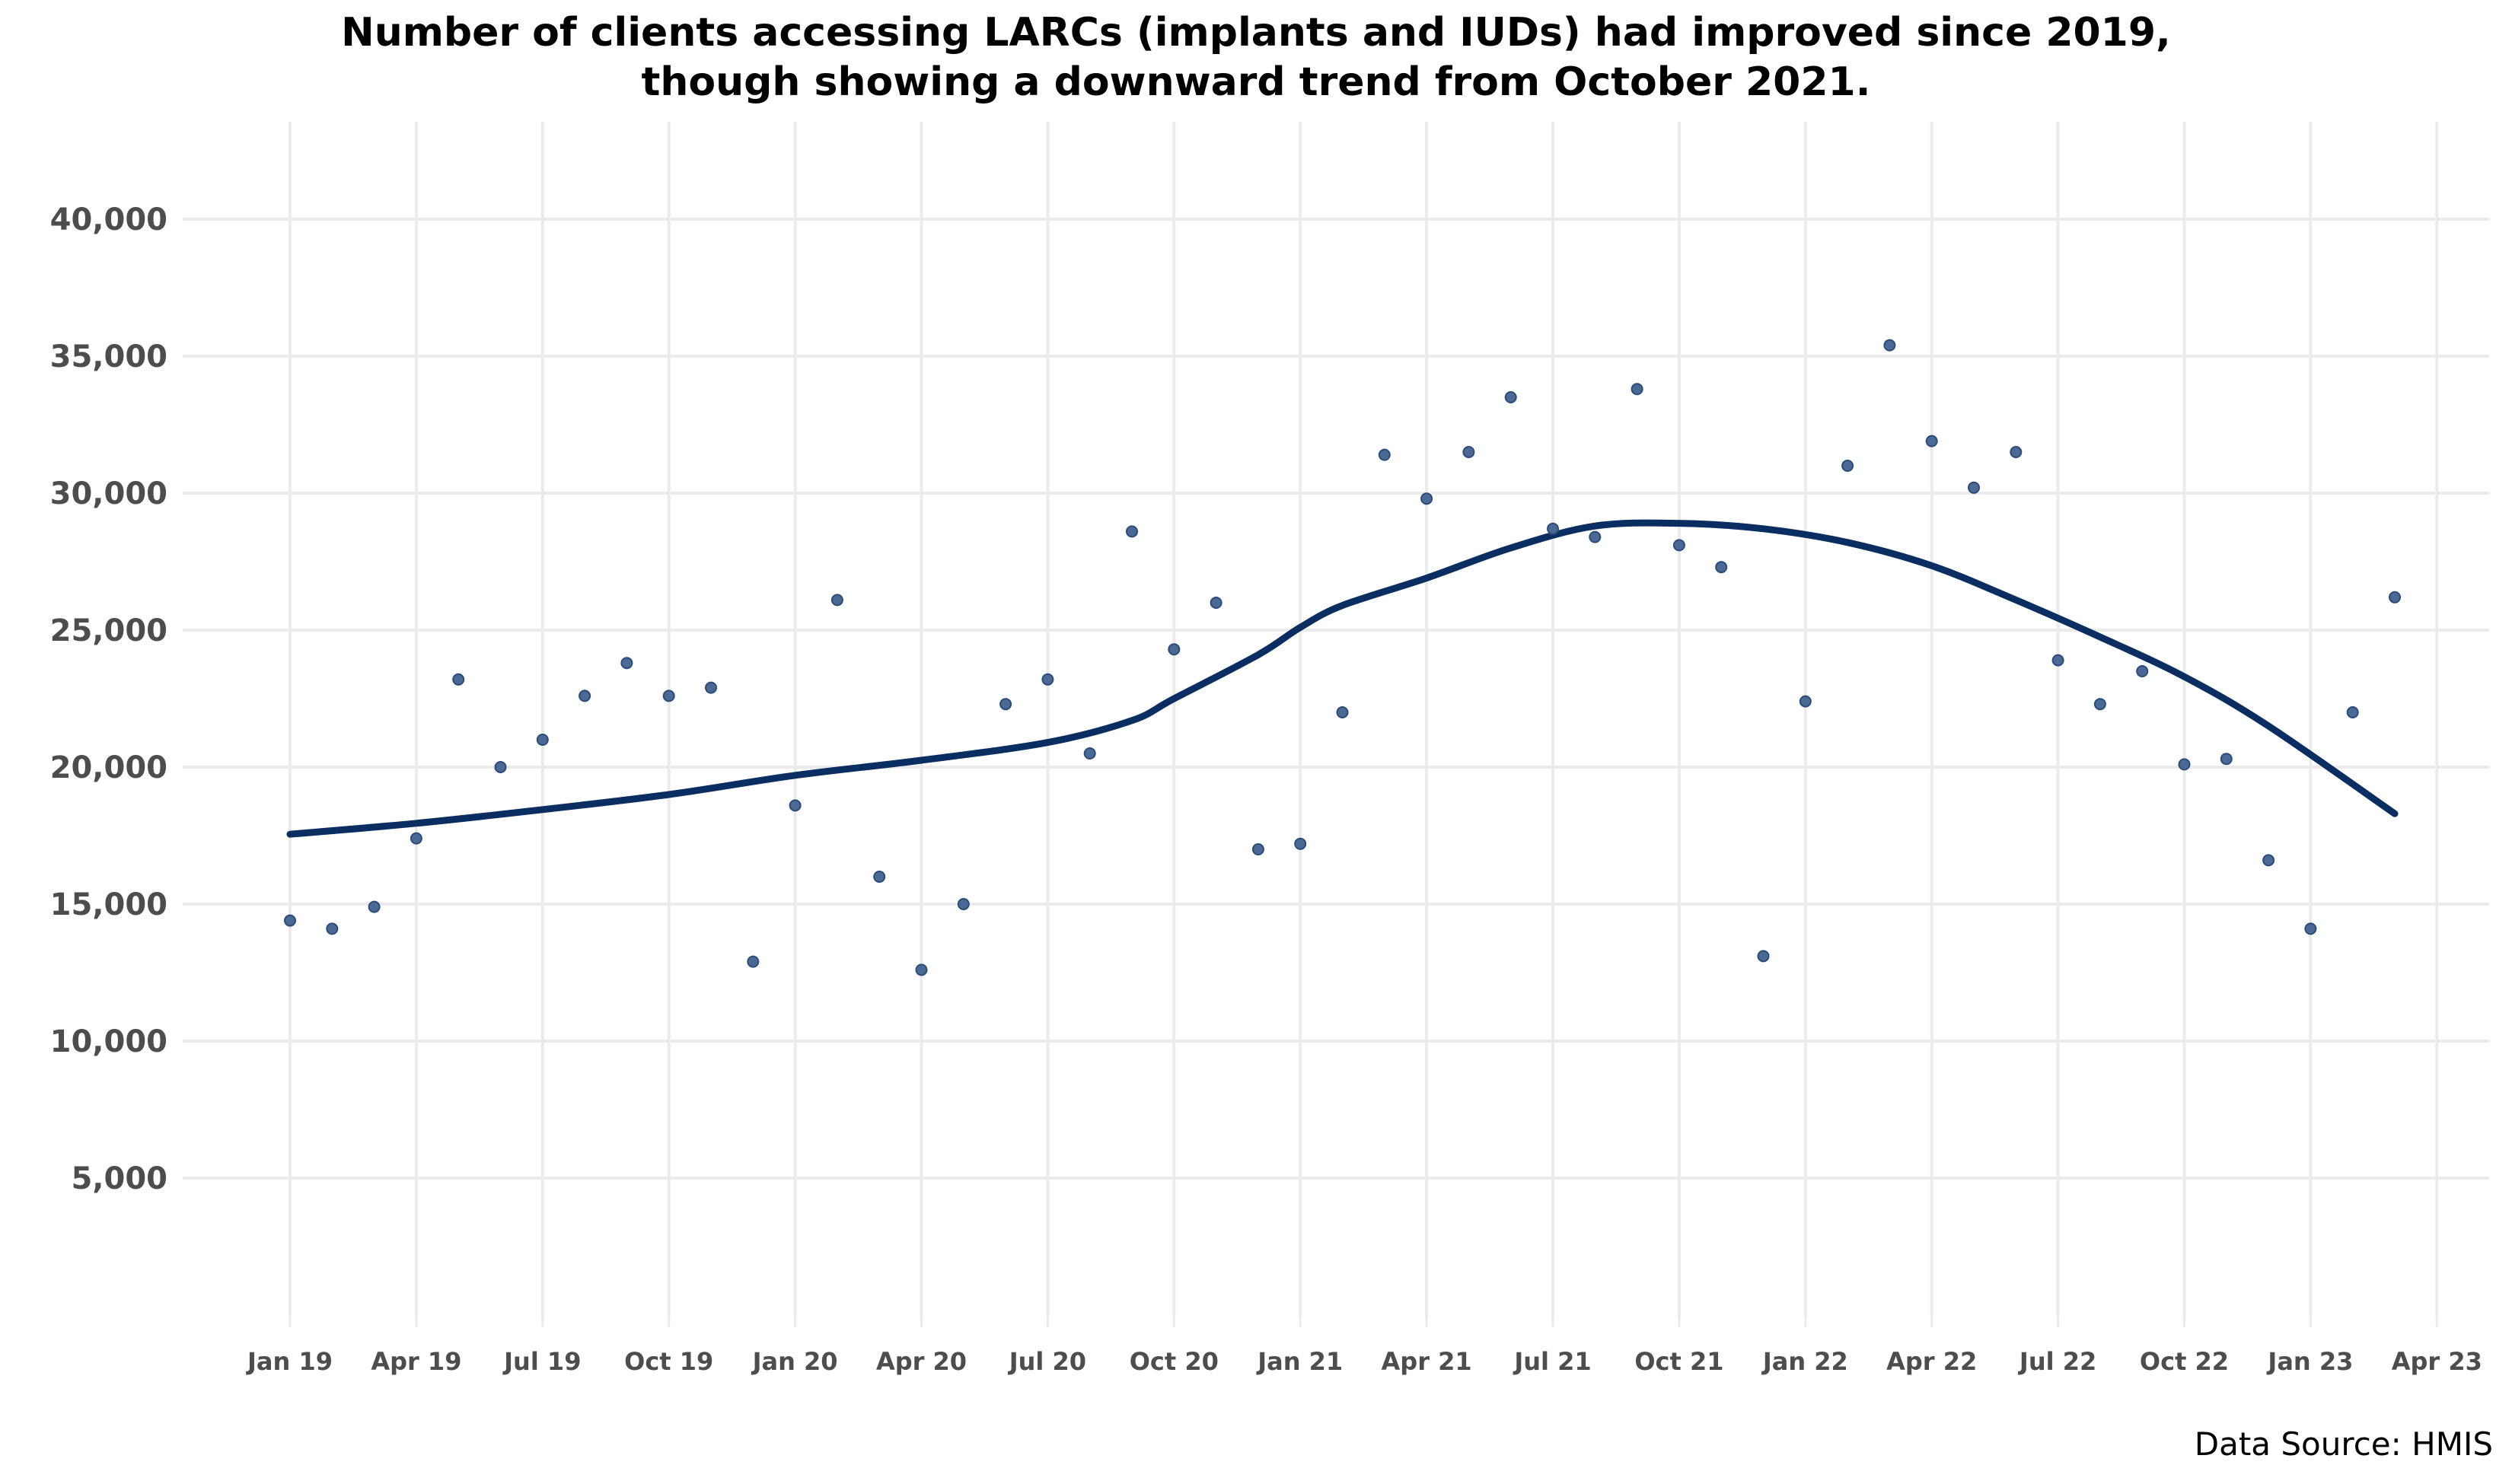  Describe the element at coordinates (108, 905) in the screenshot. I see `y-tick-label: 15,000` at that location.